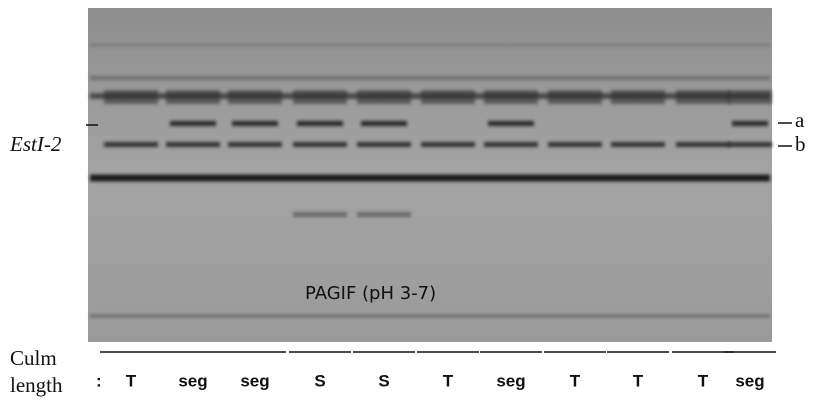  What do you see at coordinates (36, 385) in the screenshot?
I see `row-label: length` at bounding box center [36, 385].